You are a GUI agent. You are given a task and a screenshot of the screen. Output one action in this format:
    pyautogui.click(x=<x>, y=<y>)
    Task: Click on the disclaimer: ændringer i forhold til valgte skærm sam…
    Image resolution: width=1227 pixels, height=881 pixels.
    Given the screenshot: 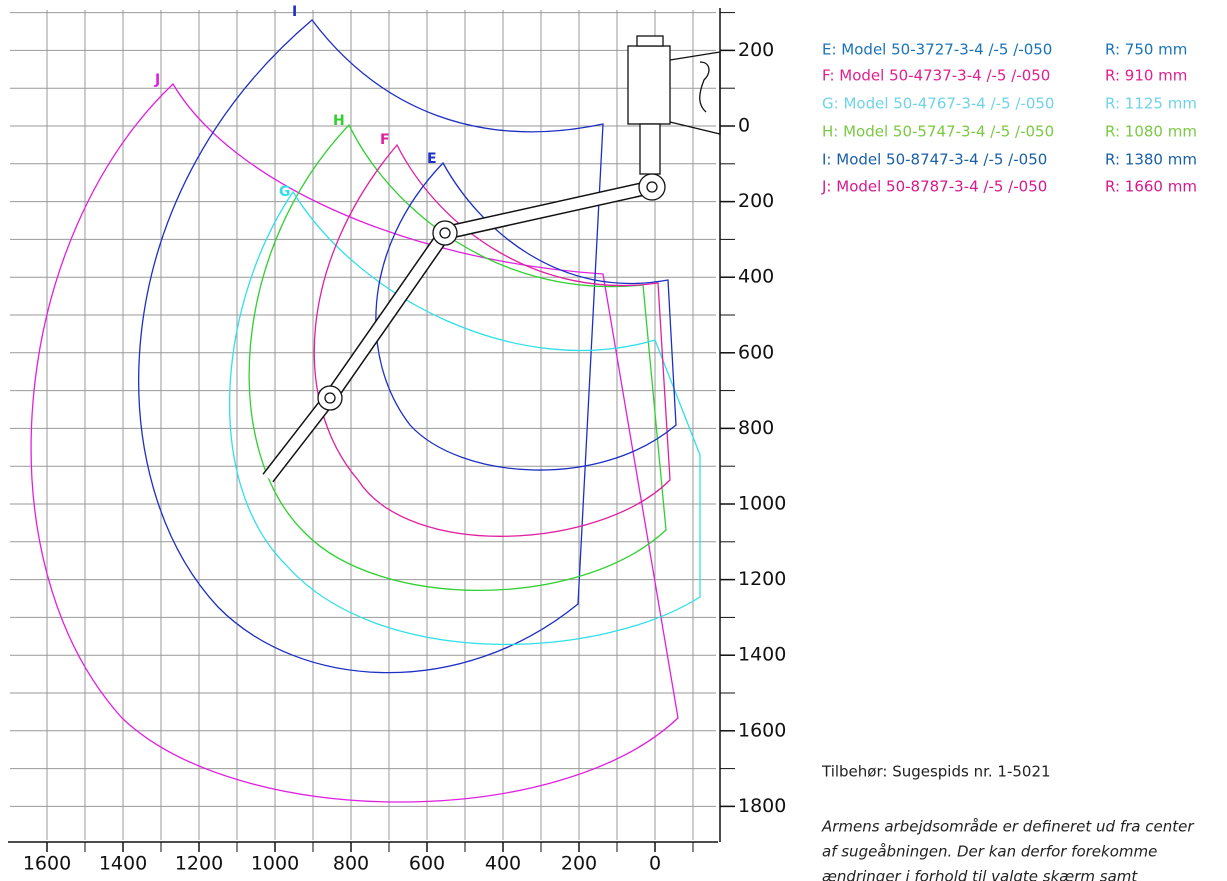 What is the action you would take?
    pyautogui.click(x=980, y=874)
    